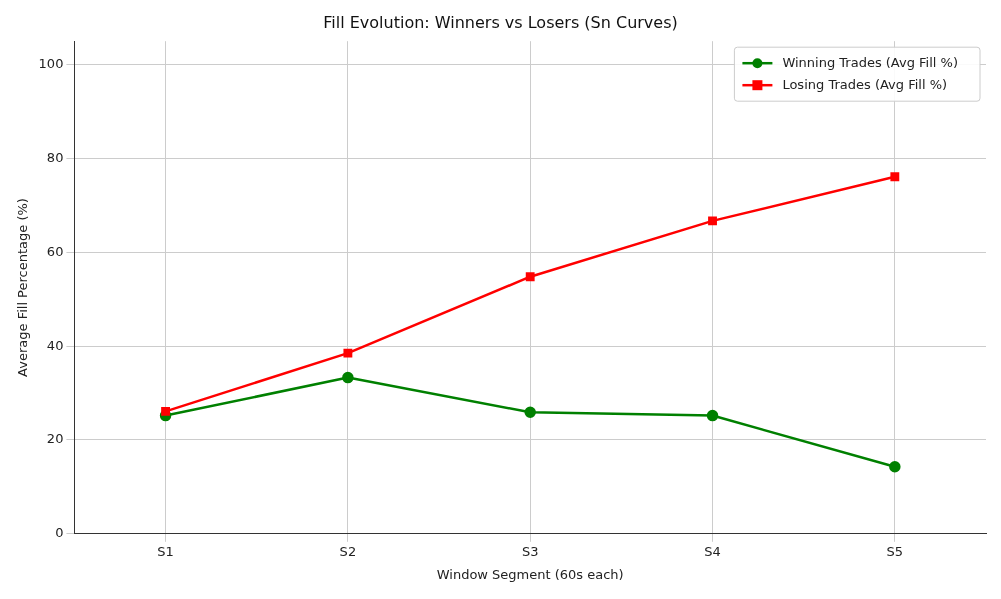  Describe the element at coordinates (870, 62) in the screenshot. I see `legend-label: Winning Trades (Avg Fill %)` at that location.